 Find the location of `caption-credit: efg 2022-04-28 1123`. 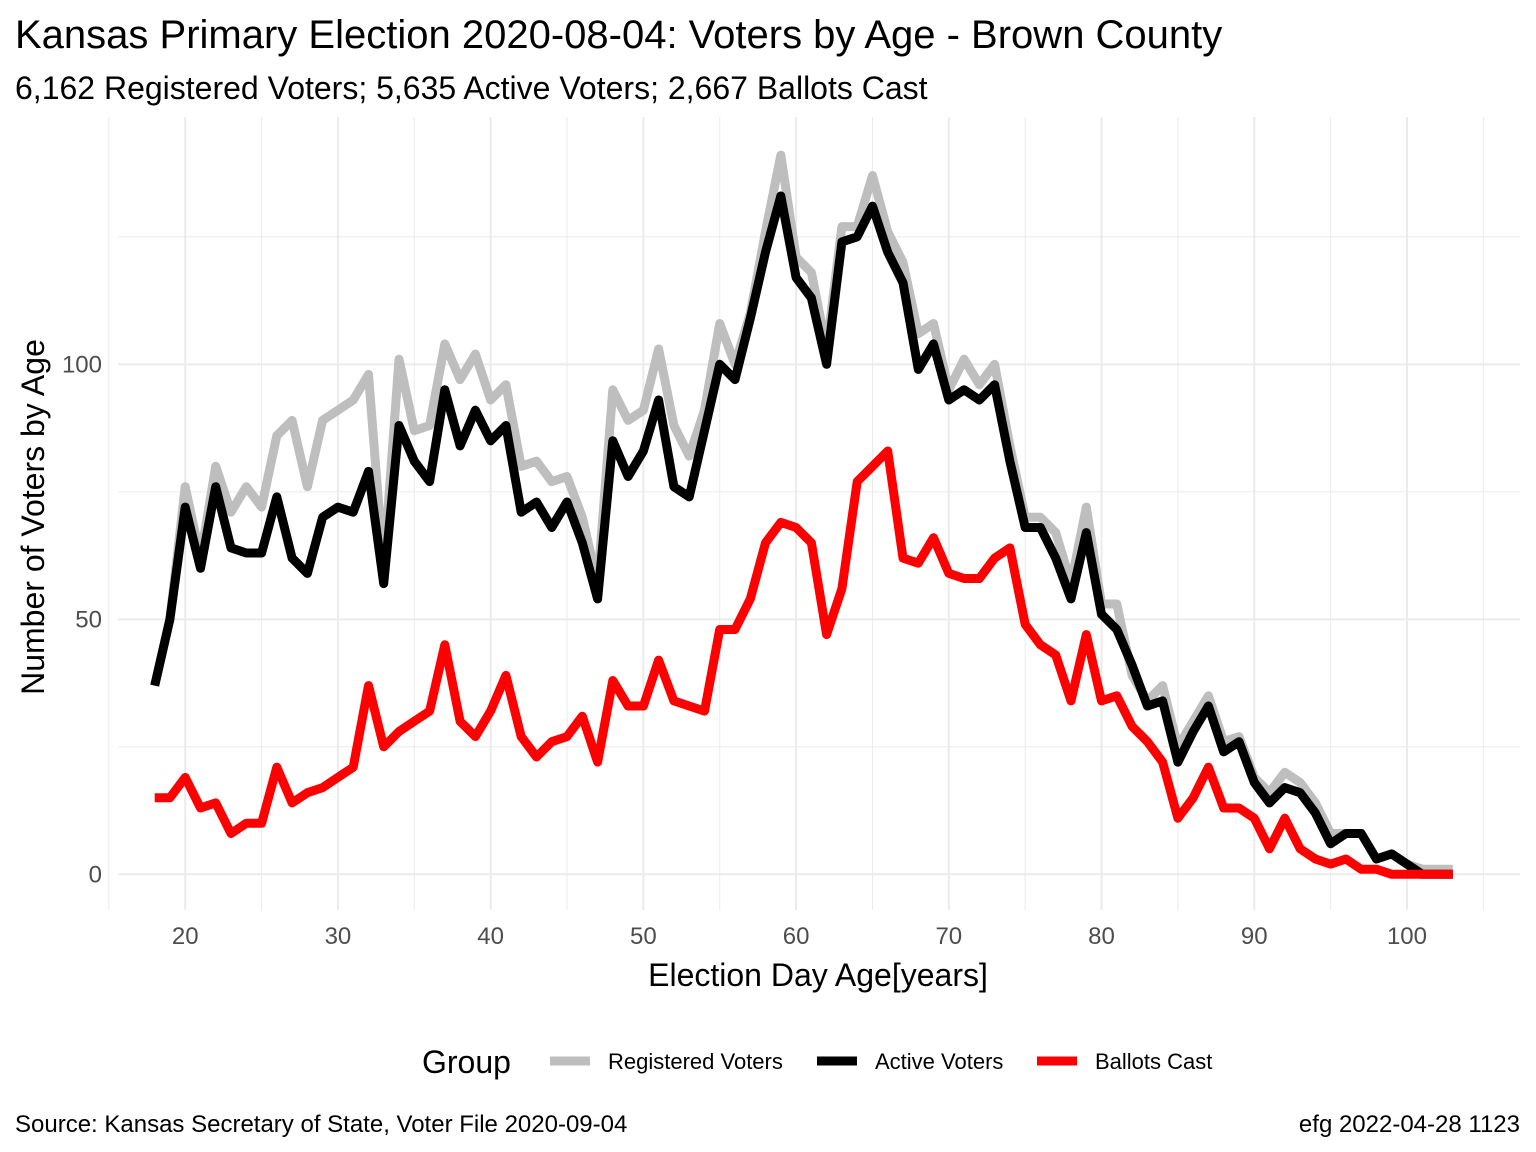

caption-credit: efg 2022-04-28 1123 is located at coordinates (1409, 1124).